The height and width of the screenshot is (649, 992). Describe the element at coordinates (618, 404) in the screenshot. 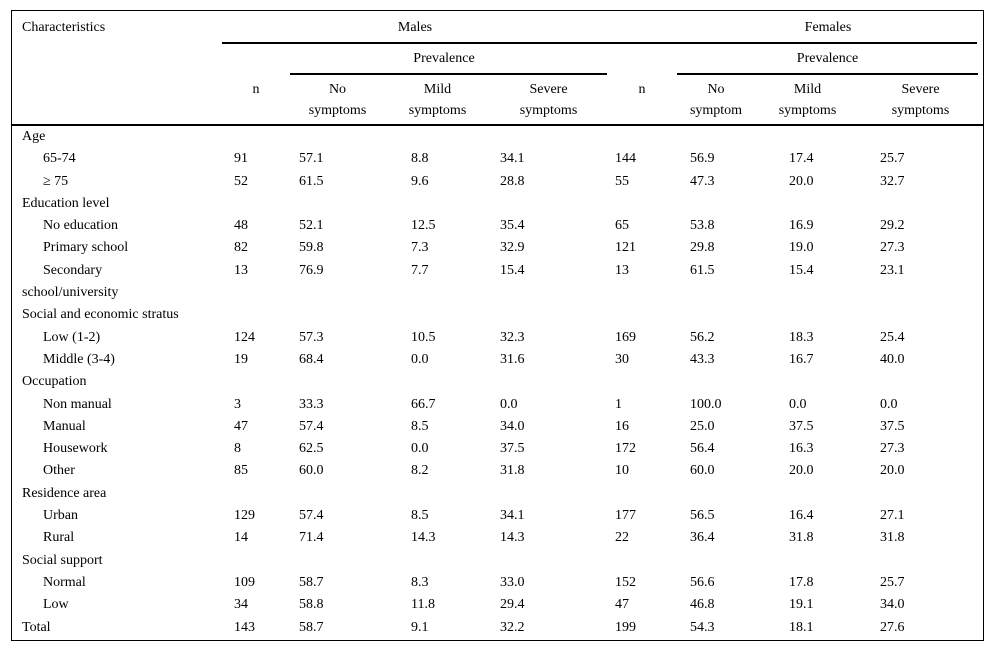

I see `cell-females-n: 1` at that location.